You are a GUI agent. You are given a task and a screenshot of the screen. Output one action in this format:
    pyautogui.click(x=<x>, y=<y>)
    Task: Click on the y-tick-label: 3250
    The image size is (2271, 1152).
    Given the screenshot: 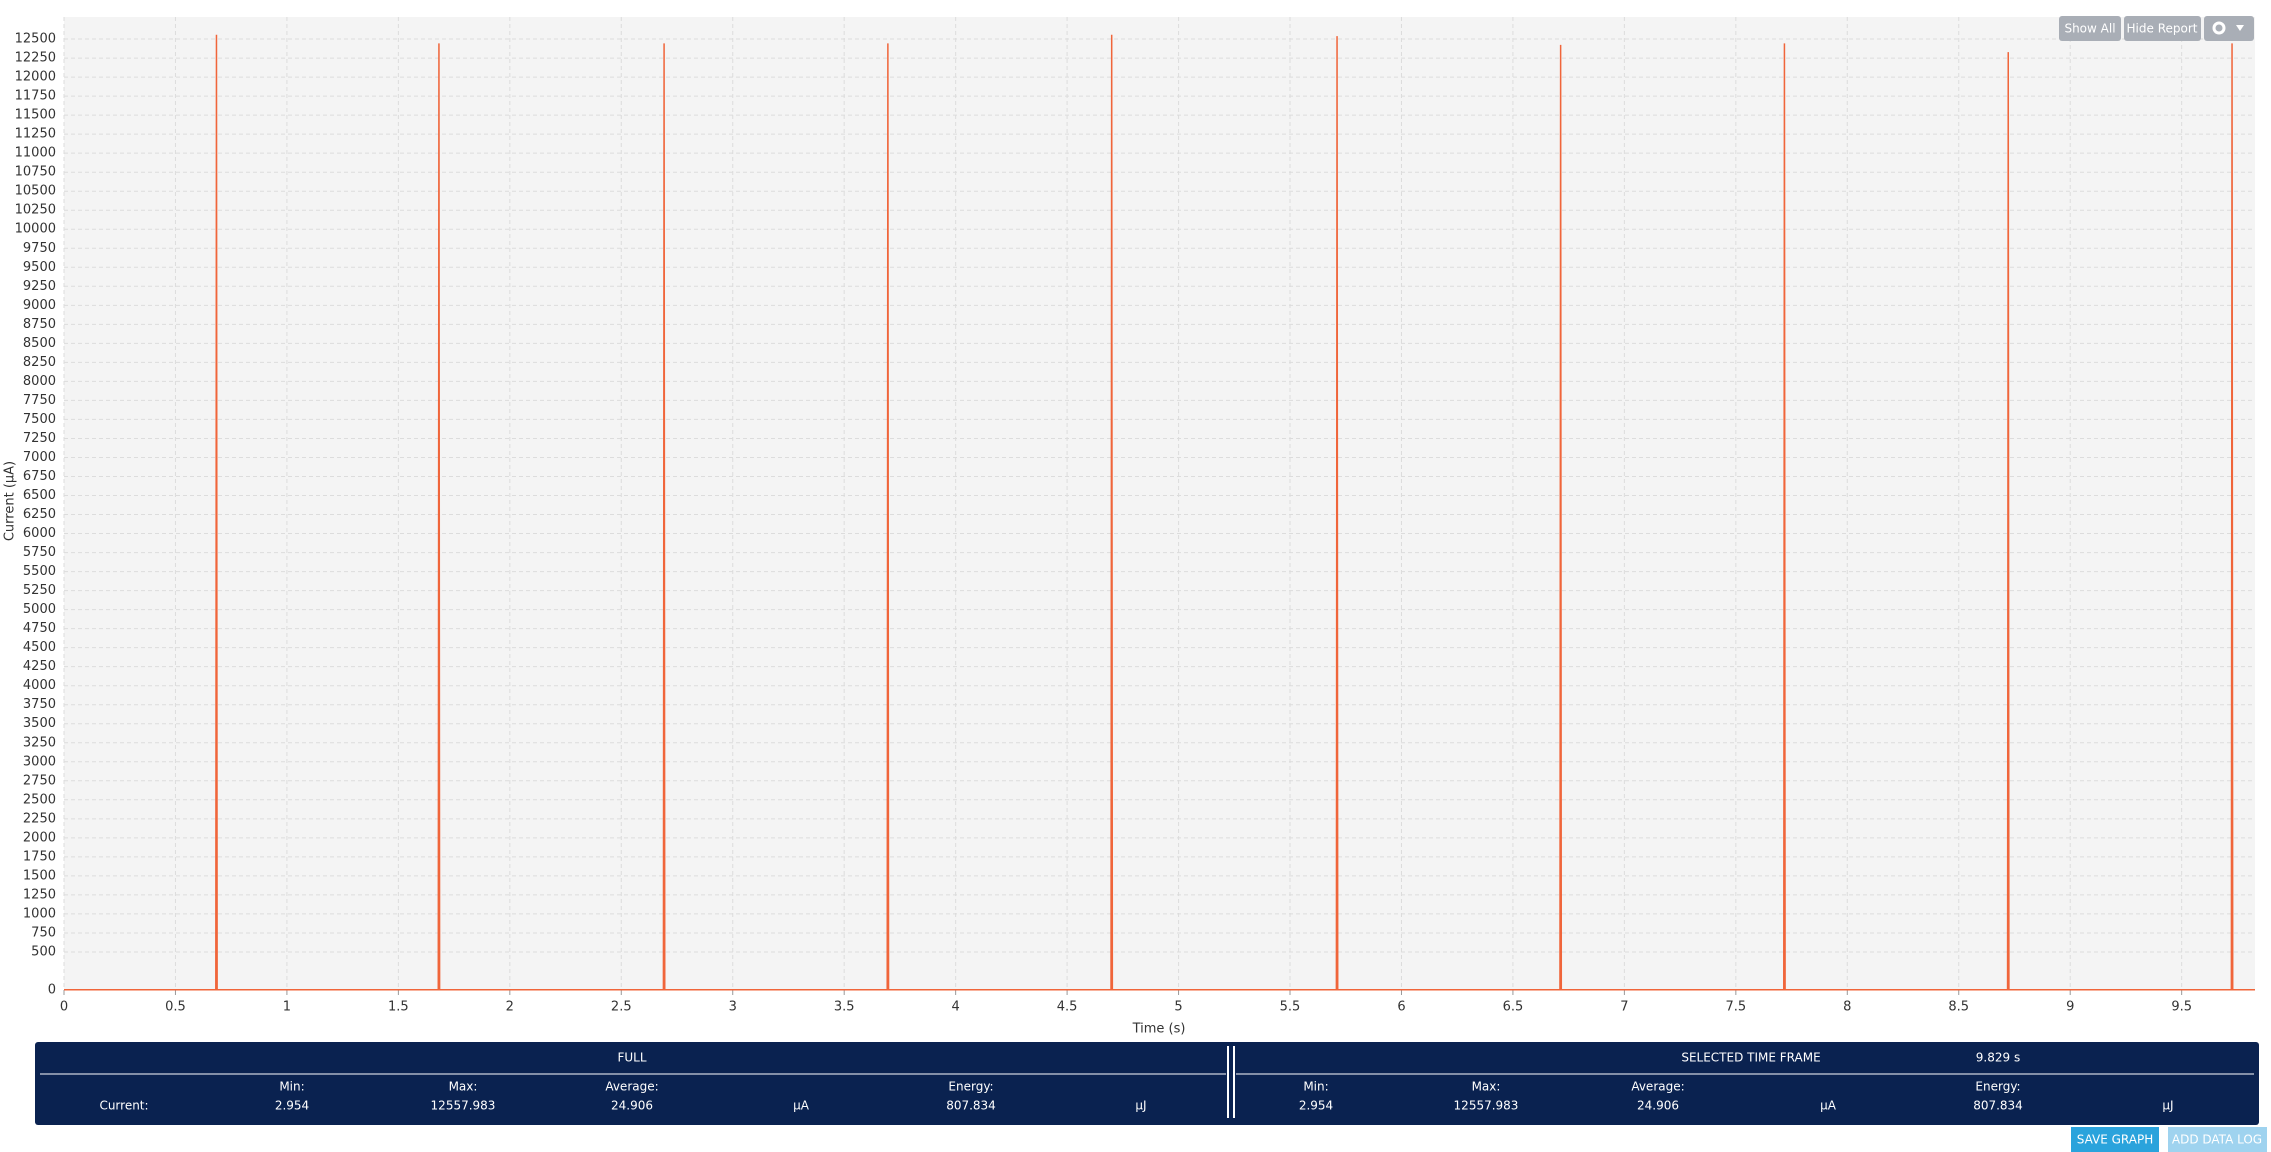 What is the action you would take?
    pyautogui.click(x=39, y=742)
    